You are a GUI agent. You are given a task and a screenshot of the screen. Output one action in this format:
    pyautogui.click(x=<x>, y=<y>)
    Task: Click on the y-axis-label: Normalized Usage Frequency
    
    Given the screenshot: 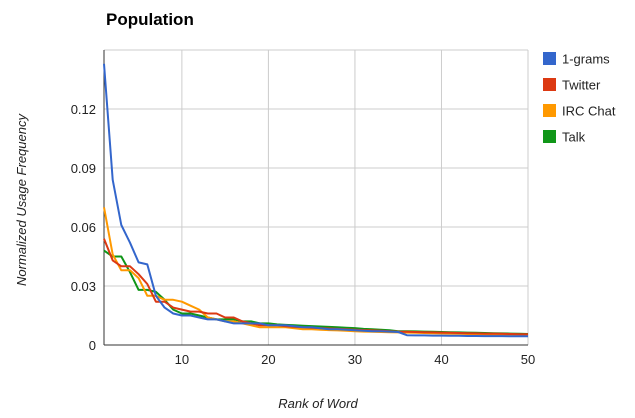 What is the action you would take?
    pyautogui.click(x=21, y=199)
    